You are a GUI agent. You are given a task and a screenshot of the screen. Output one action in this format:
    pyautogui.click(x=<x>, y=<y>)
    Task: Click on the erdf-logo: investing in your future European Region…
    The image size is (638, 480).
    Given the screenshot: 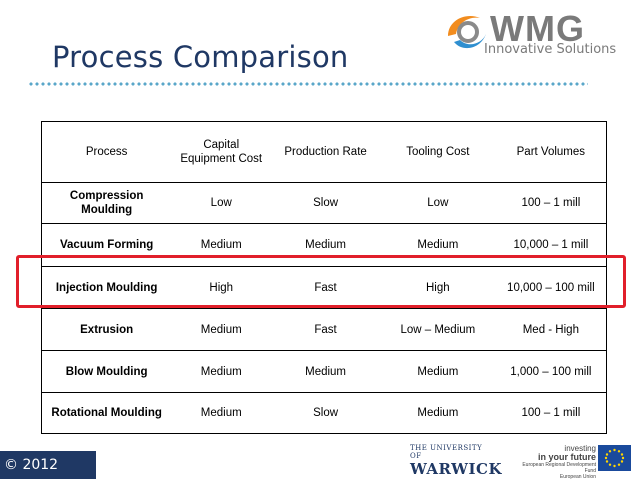 What is the action you would take?
    pyautogui.click(x=557, y=462)
    